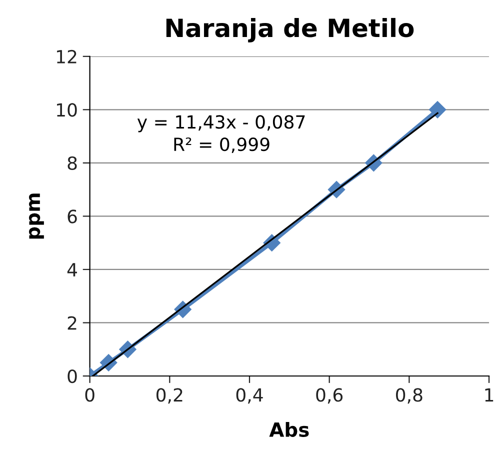  What do you see at coordinates (222, 145) in the screenshot?
I see `annotation: R² = 0,999` at bounding box center [222, 145].